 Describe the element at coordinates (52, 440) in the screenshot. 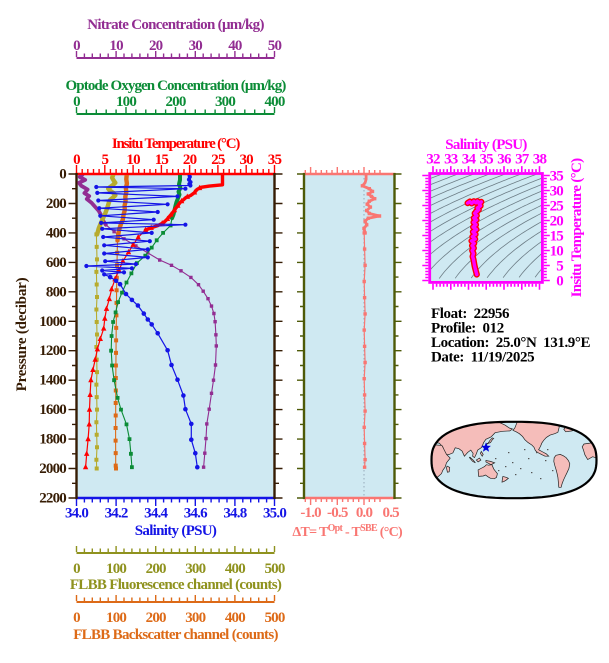

I see `svg-text: 1800` at that location.